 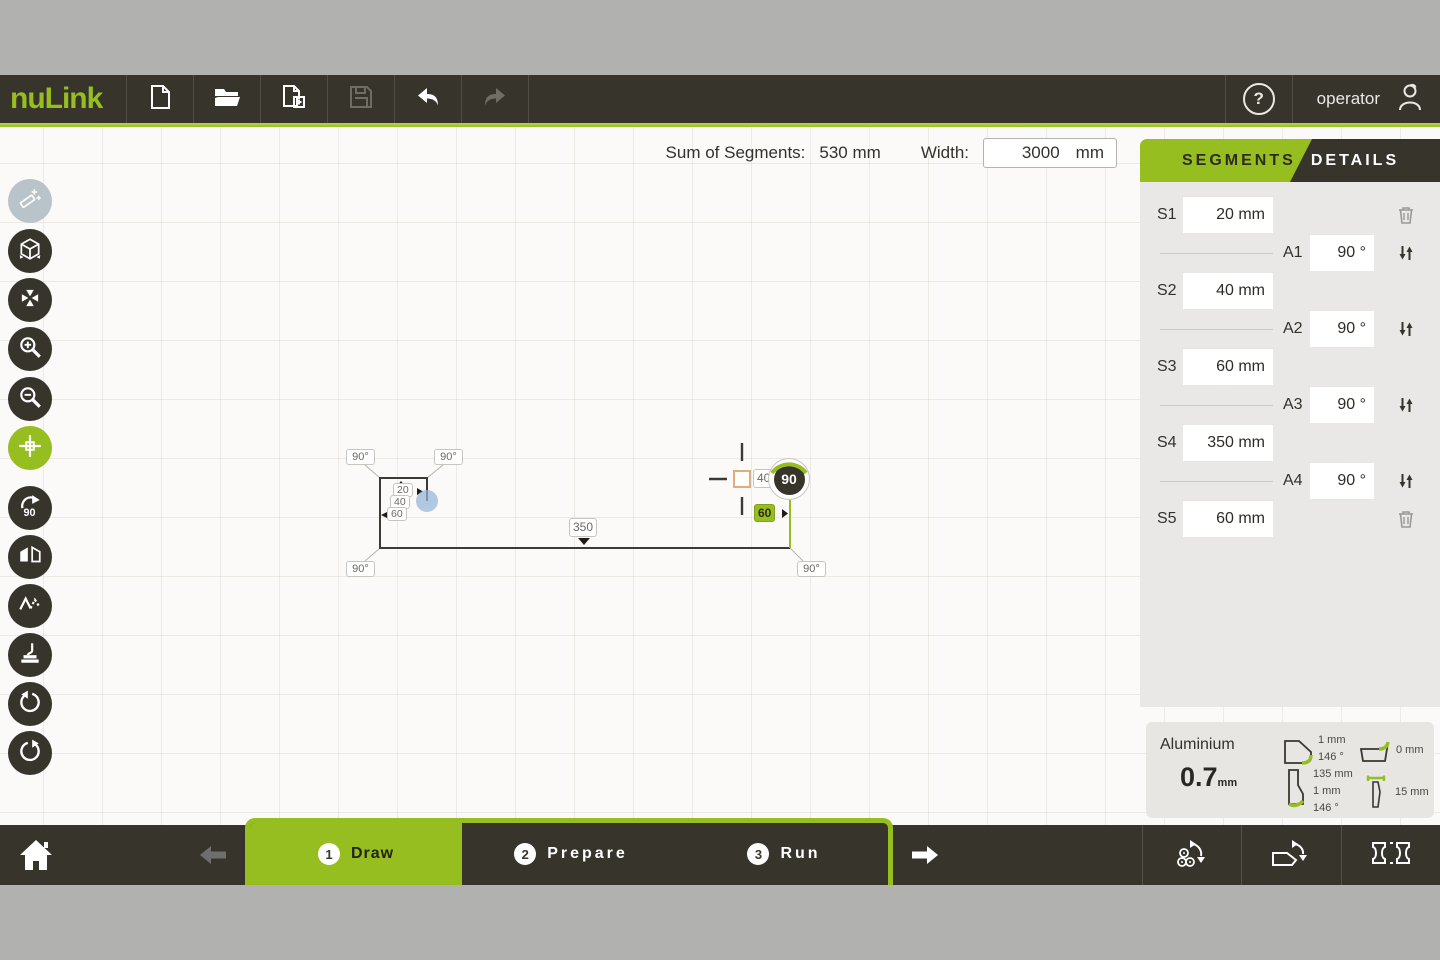 I want to click on help-button: ?, so click(x=1258, y=99).